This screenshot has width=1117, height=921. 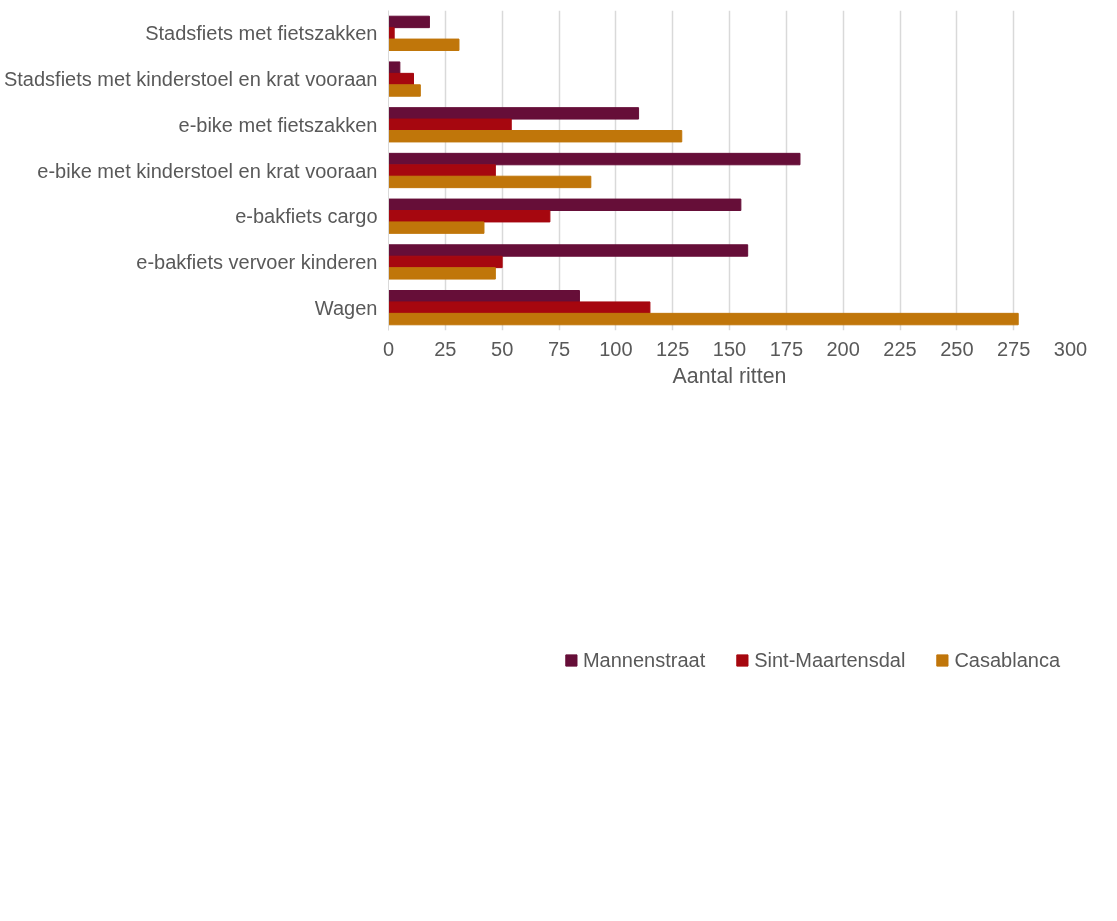 What do you see at coordinates (786, 348) in the screenshot?
I see `x-tick-label: 175` at bounding box center [786, 348].